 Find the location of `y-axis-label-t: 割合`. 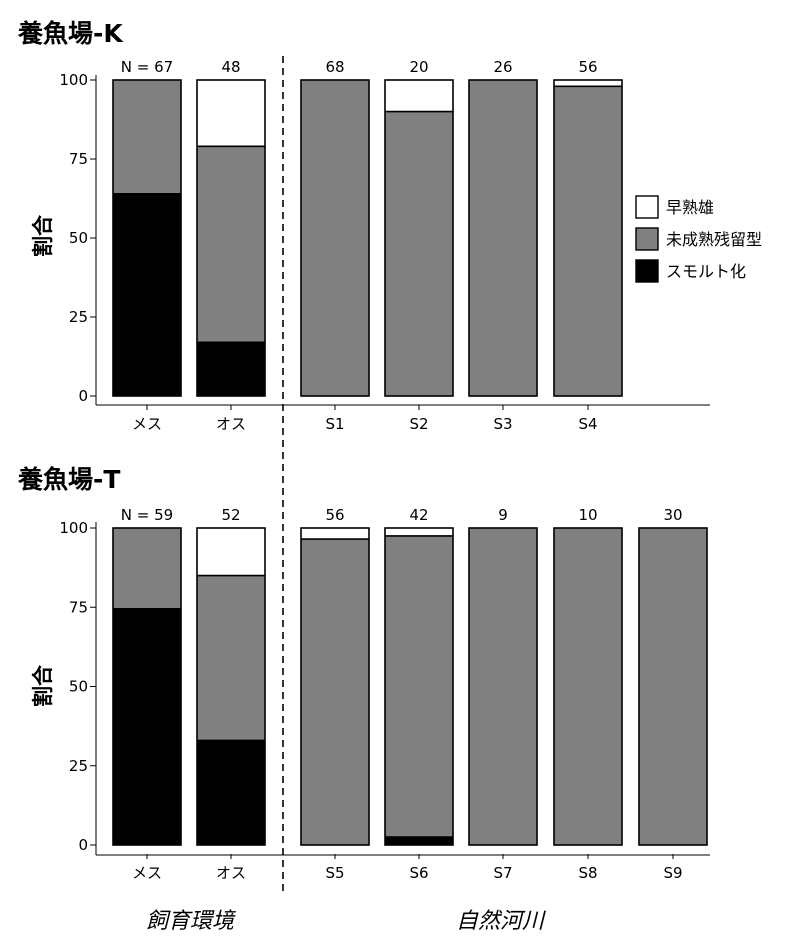

y-axis-label-t: 割合 is located at coordinates (43, 685).